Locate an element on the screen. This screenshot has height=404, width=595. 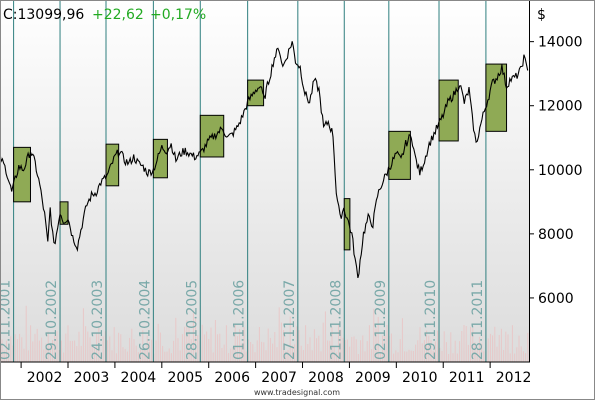
seasonal-date-label: 26.10.2004 is located at coordinates (145, 320).